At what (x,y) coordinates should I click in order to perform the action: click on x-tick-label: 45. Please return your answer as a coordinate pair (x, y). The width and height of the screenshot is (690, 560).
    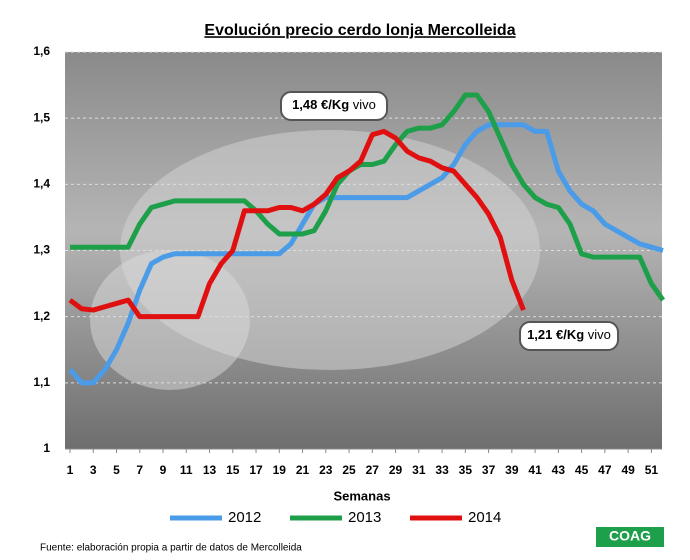
    Looking at the image, I should click on (582, 470).